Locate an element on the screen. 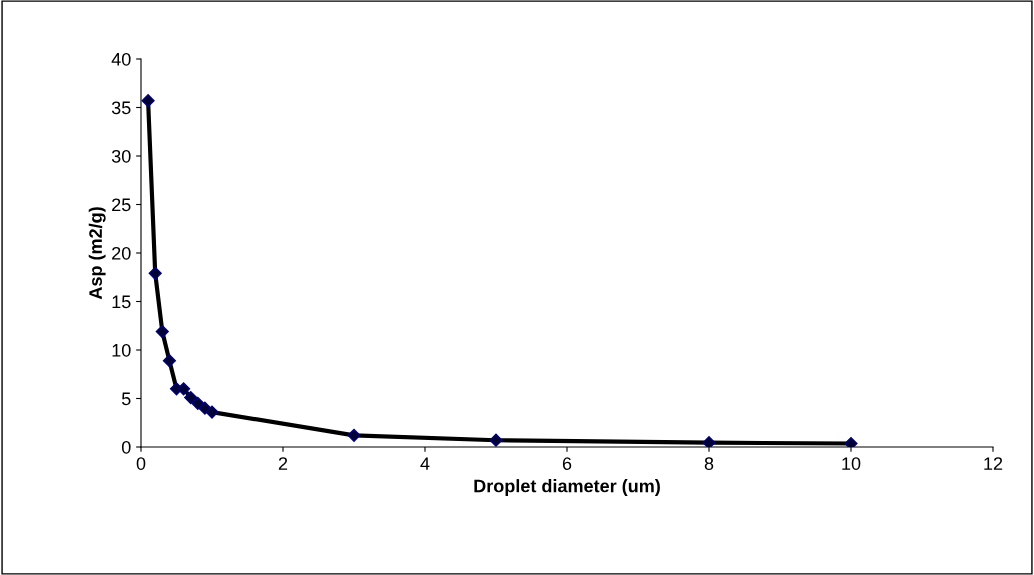  y-tick-label: 40 is located at coordinates (121, 59).